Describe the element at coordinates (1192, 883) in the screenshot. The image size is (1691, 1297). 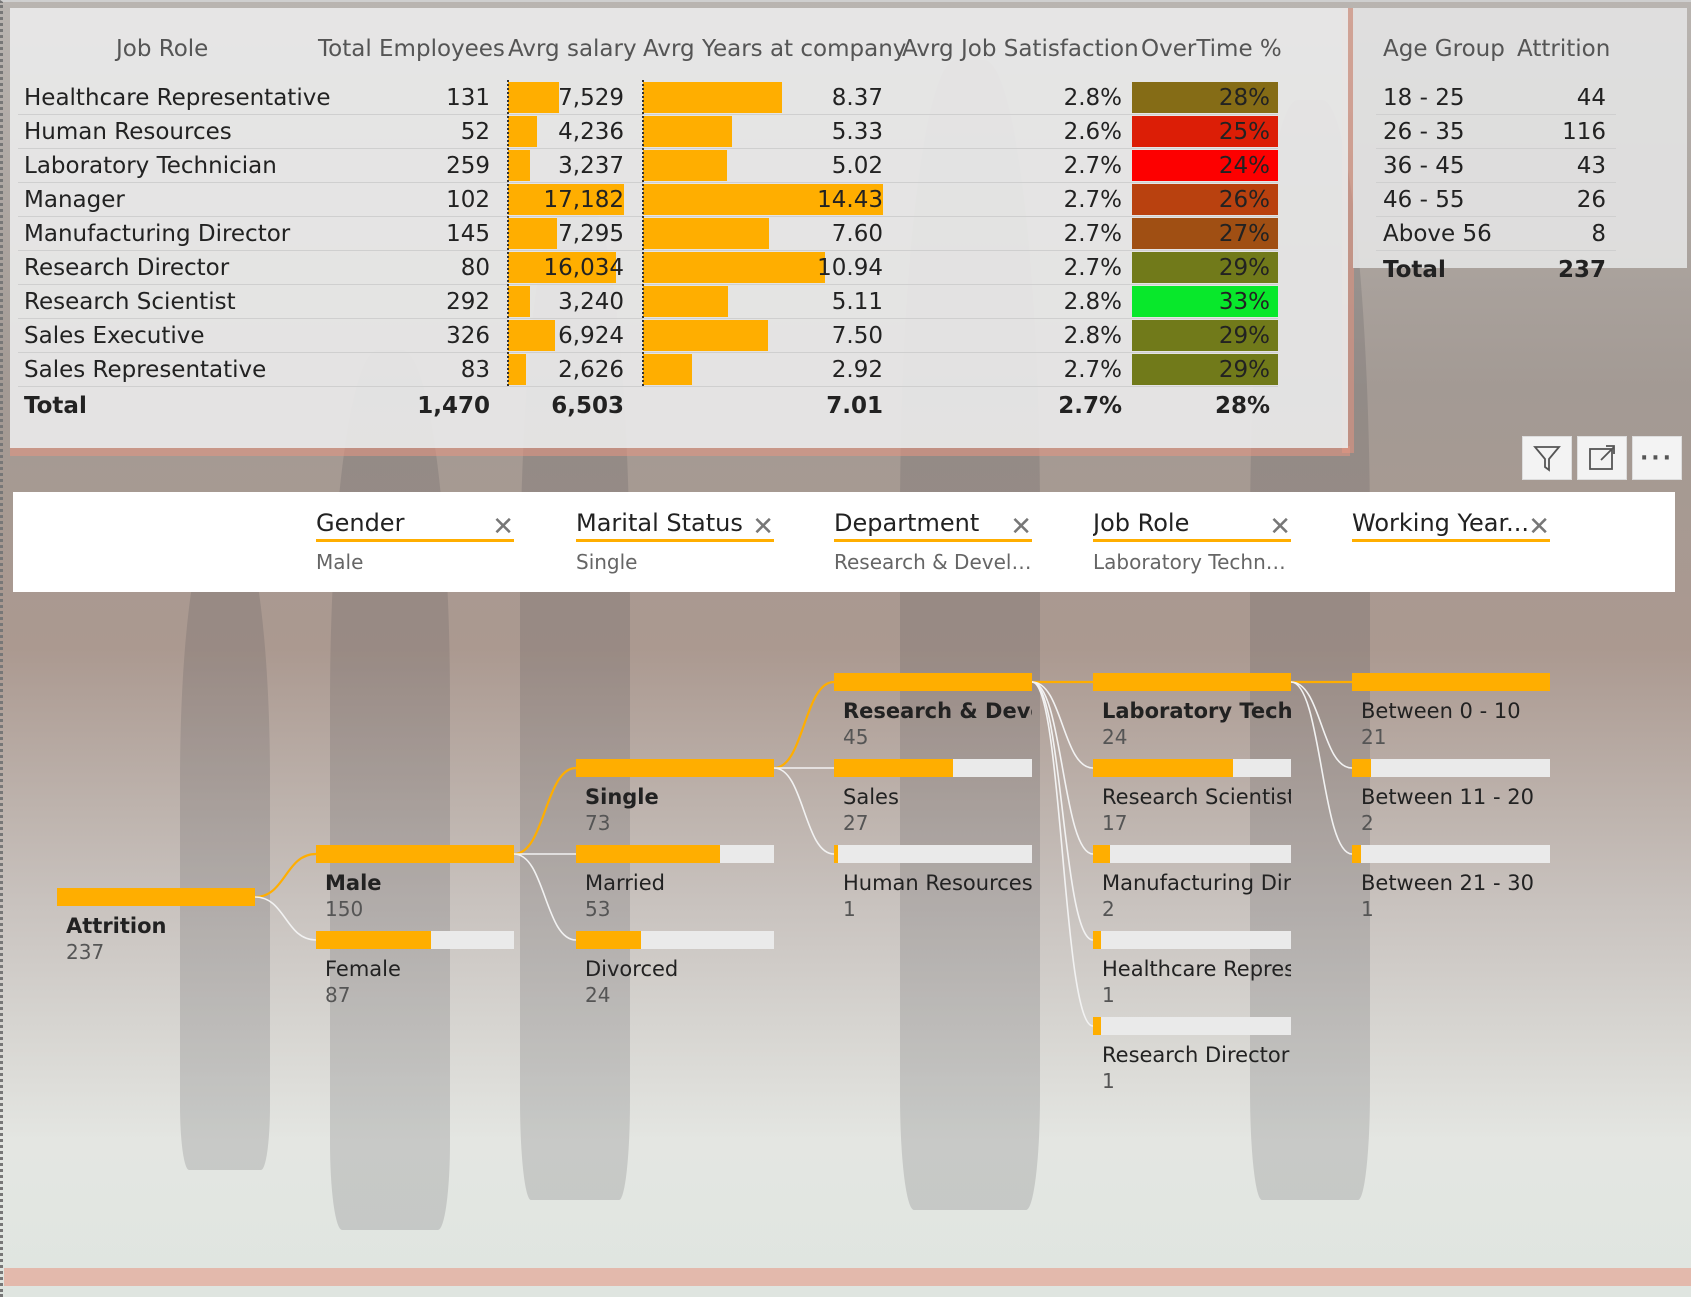
I see `tree-node: Manufacturing Dir... 2` at that location.